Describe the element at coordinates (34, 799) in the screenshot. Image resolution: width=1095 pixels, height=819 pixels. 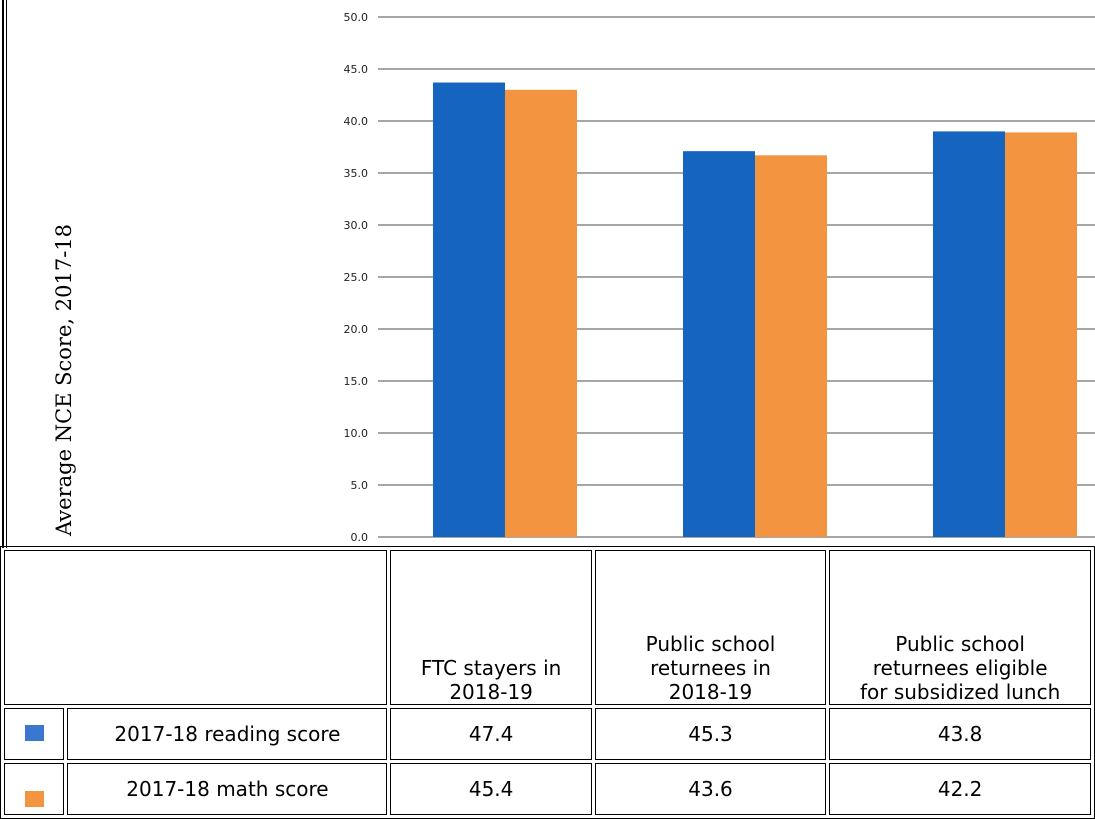
I see `math-swatch` at that location.